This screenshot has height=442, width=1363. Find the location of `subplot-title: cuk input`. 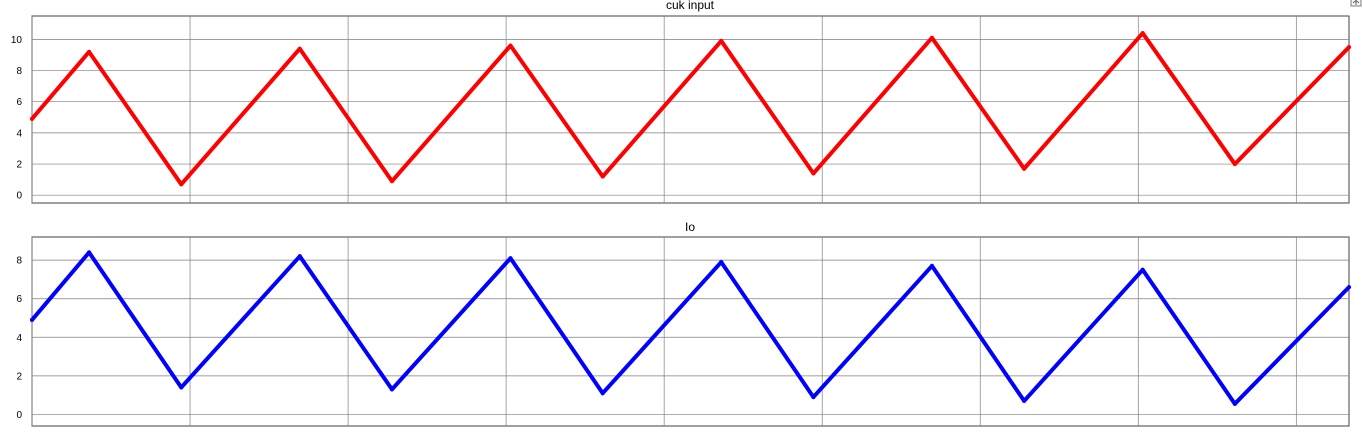

subplot-title: cuk input is located at coordinates (690, 6).